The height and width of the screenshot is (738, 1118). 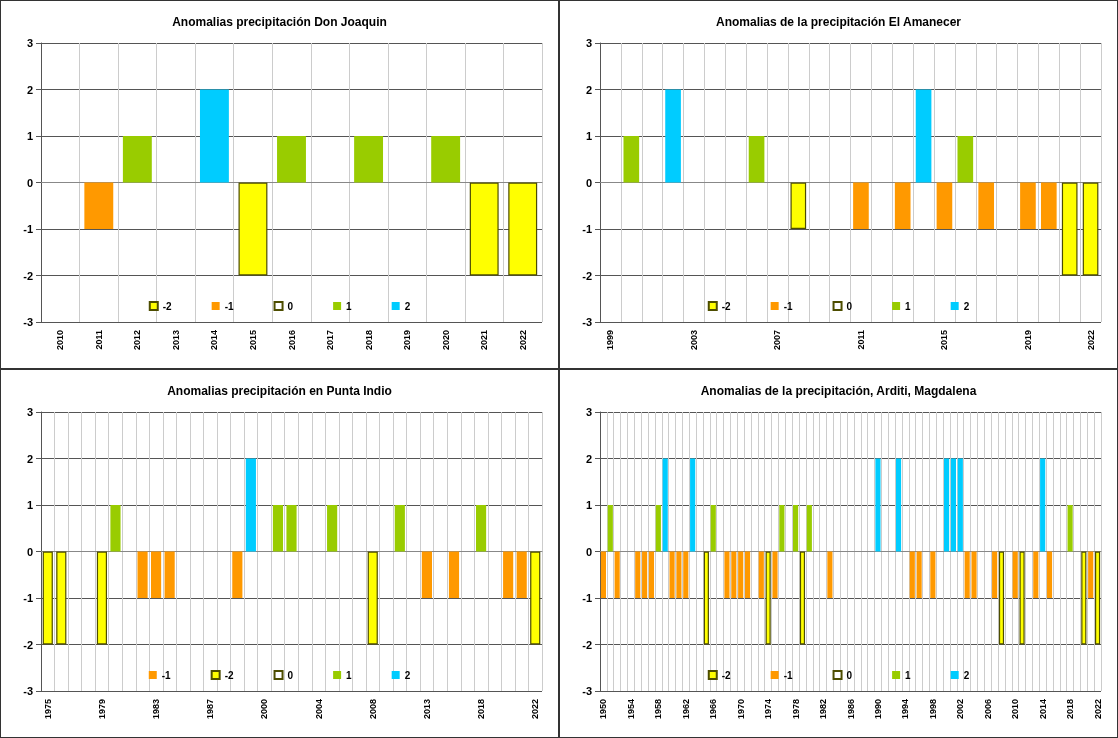 I want to click on x-tick-label: 1990, so click(x=877, y=709).